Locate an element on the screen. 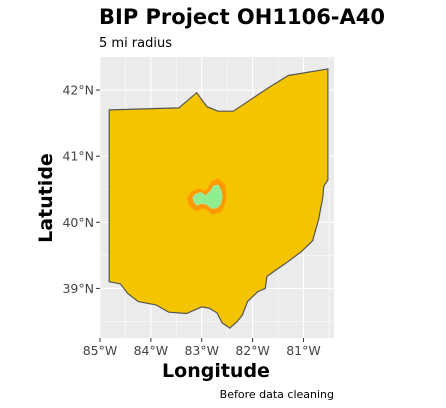 The image size is (446, 408). x-tick-label: 82°W is located at coordinates (252, 350).